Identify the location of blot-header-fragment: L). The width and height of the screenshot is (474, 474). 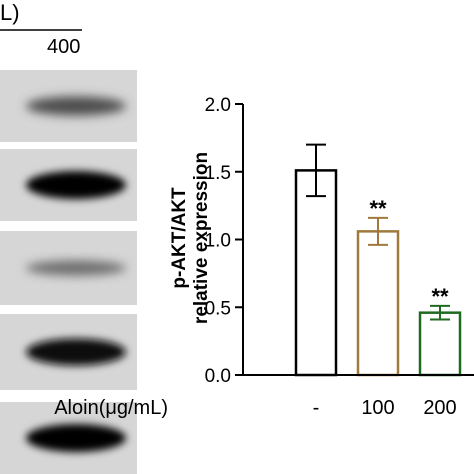
(10, 12).